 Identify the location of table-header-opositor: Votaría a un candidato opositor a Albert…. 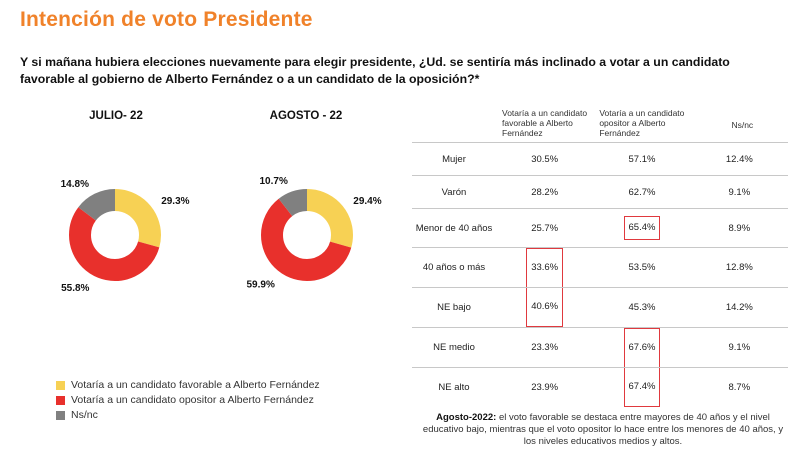
(642, 123).